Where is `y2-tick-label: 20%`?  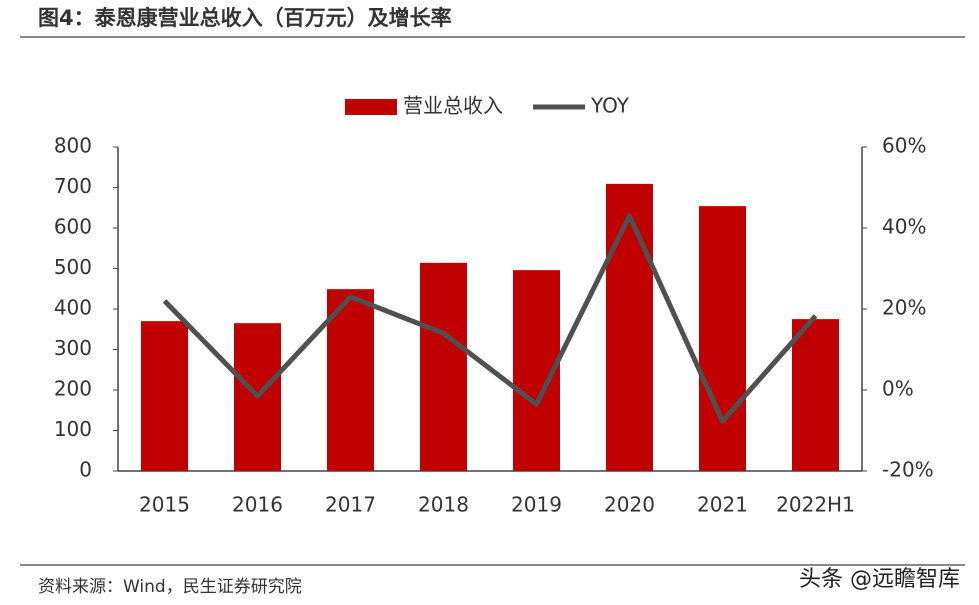
y2-tick-label: 20% is located at coordinates (904, 308).